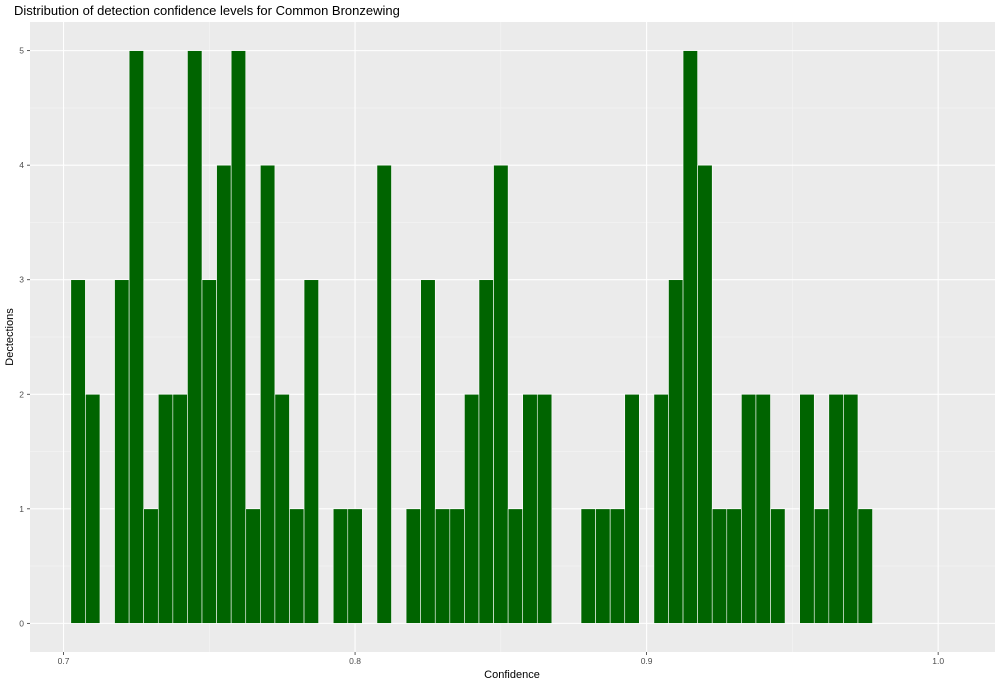 The height and width of the screenshot is (685, 1000). Describe the element at coordinates (512, 675) in the screenshot. I see `x-axis-title: Confidence` at that location.